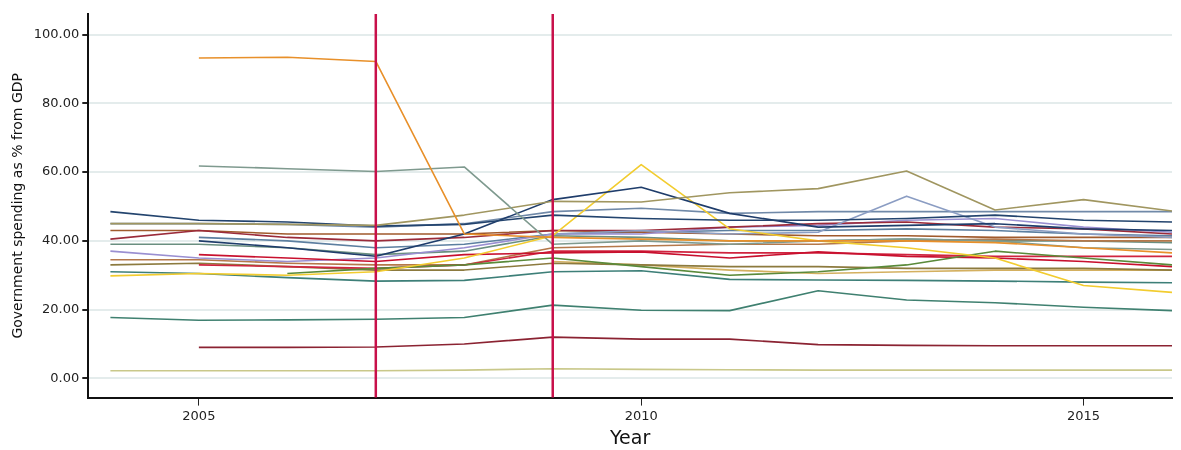 The image size is (1181, 450). What do you see at coordinates (61, 240) in the screenshot?
I see `y-tick-label: 40.00` at bounding box center [61, 240].